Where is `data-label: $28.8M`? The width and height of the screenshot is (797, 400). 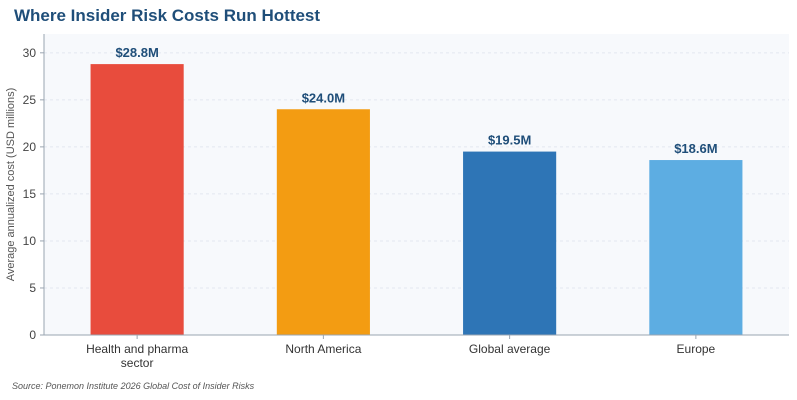 data-label: $28.8M is located at coordinates (136, 52).